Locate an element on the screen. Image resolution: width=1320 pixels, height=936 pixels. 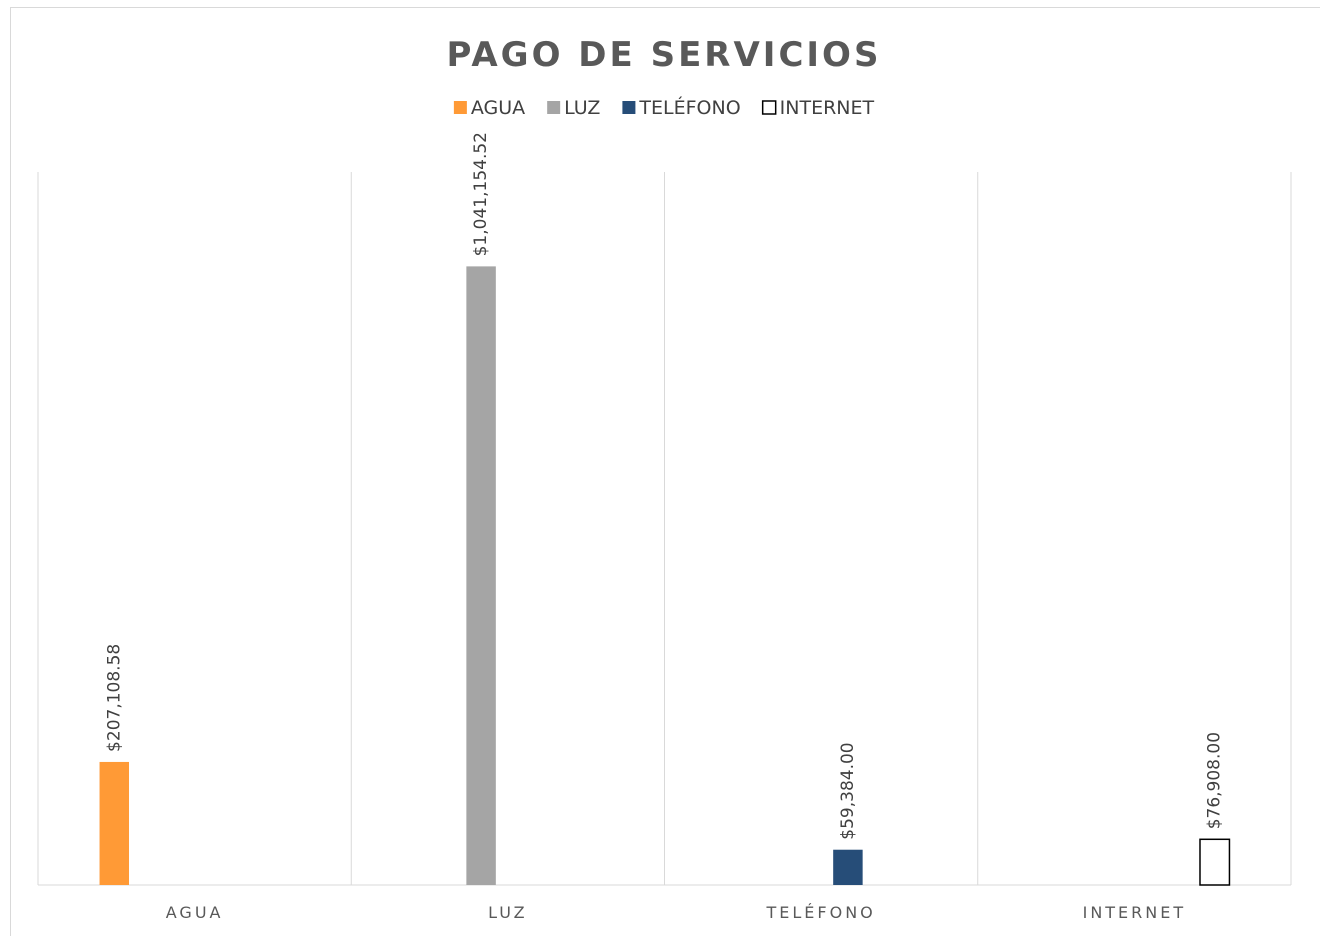
x-tick-label: TELÉFONO is located at coordinates (820, 912).